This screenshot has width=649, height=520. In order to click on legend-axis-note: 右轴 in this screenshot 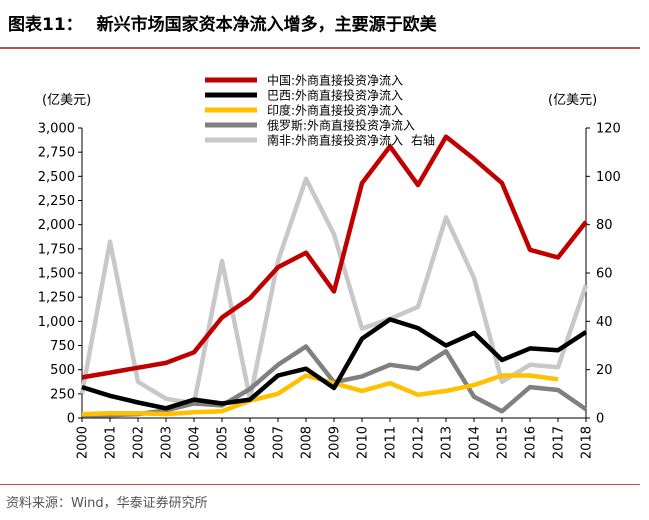, I will do `click(423, 140)`.